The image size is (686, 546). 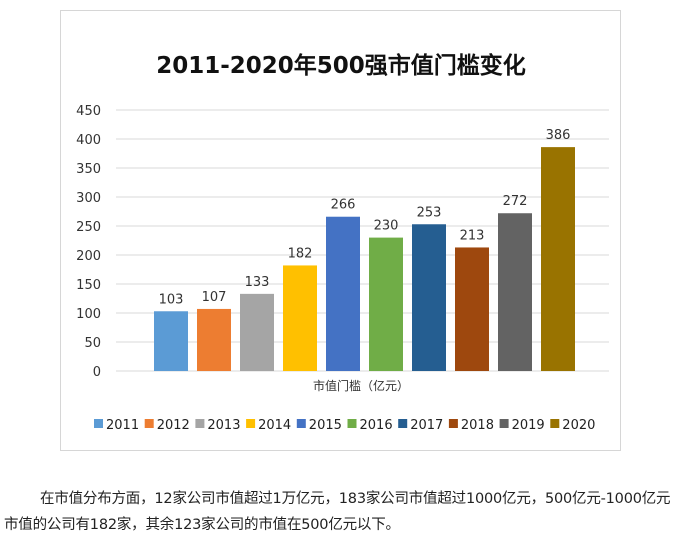 I want to click on bar-2015, so click(x=343, y=293).